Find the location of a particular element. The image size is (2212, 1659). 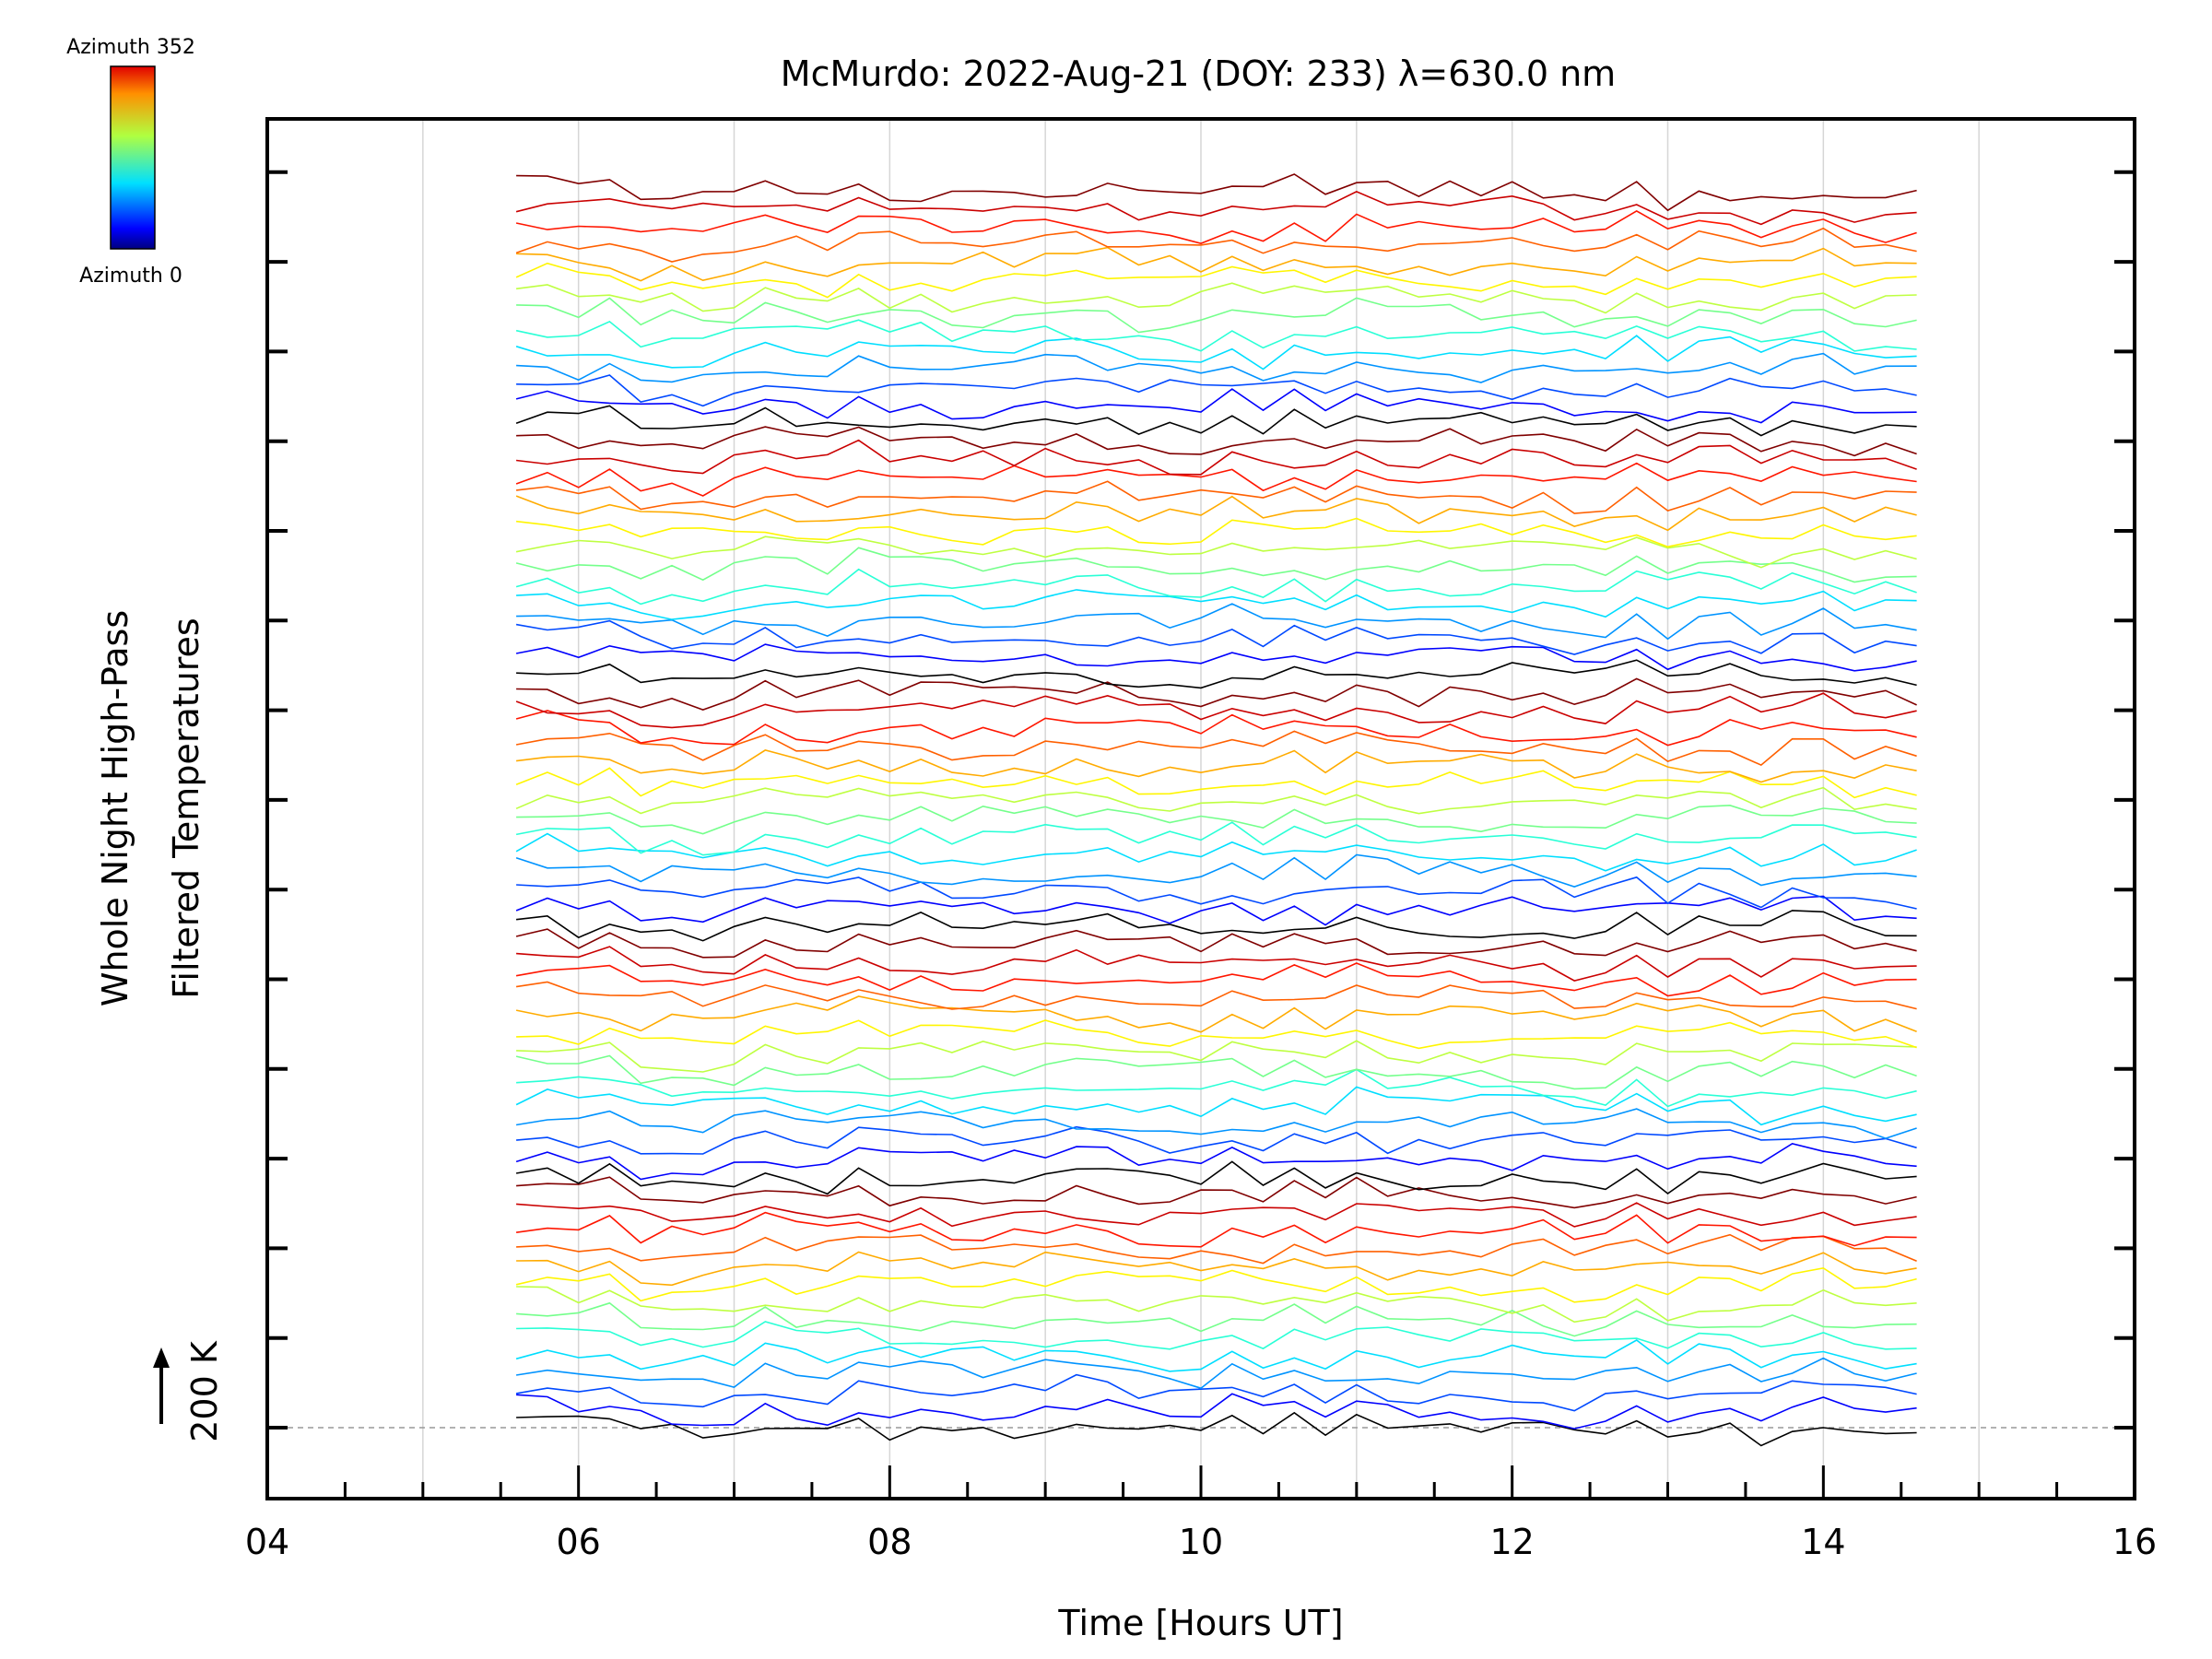

x-tick-label: 08 is located at coordinates (889, 1542).